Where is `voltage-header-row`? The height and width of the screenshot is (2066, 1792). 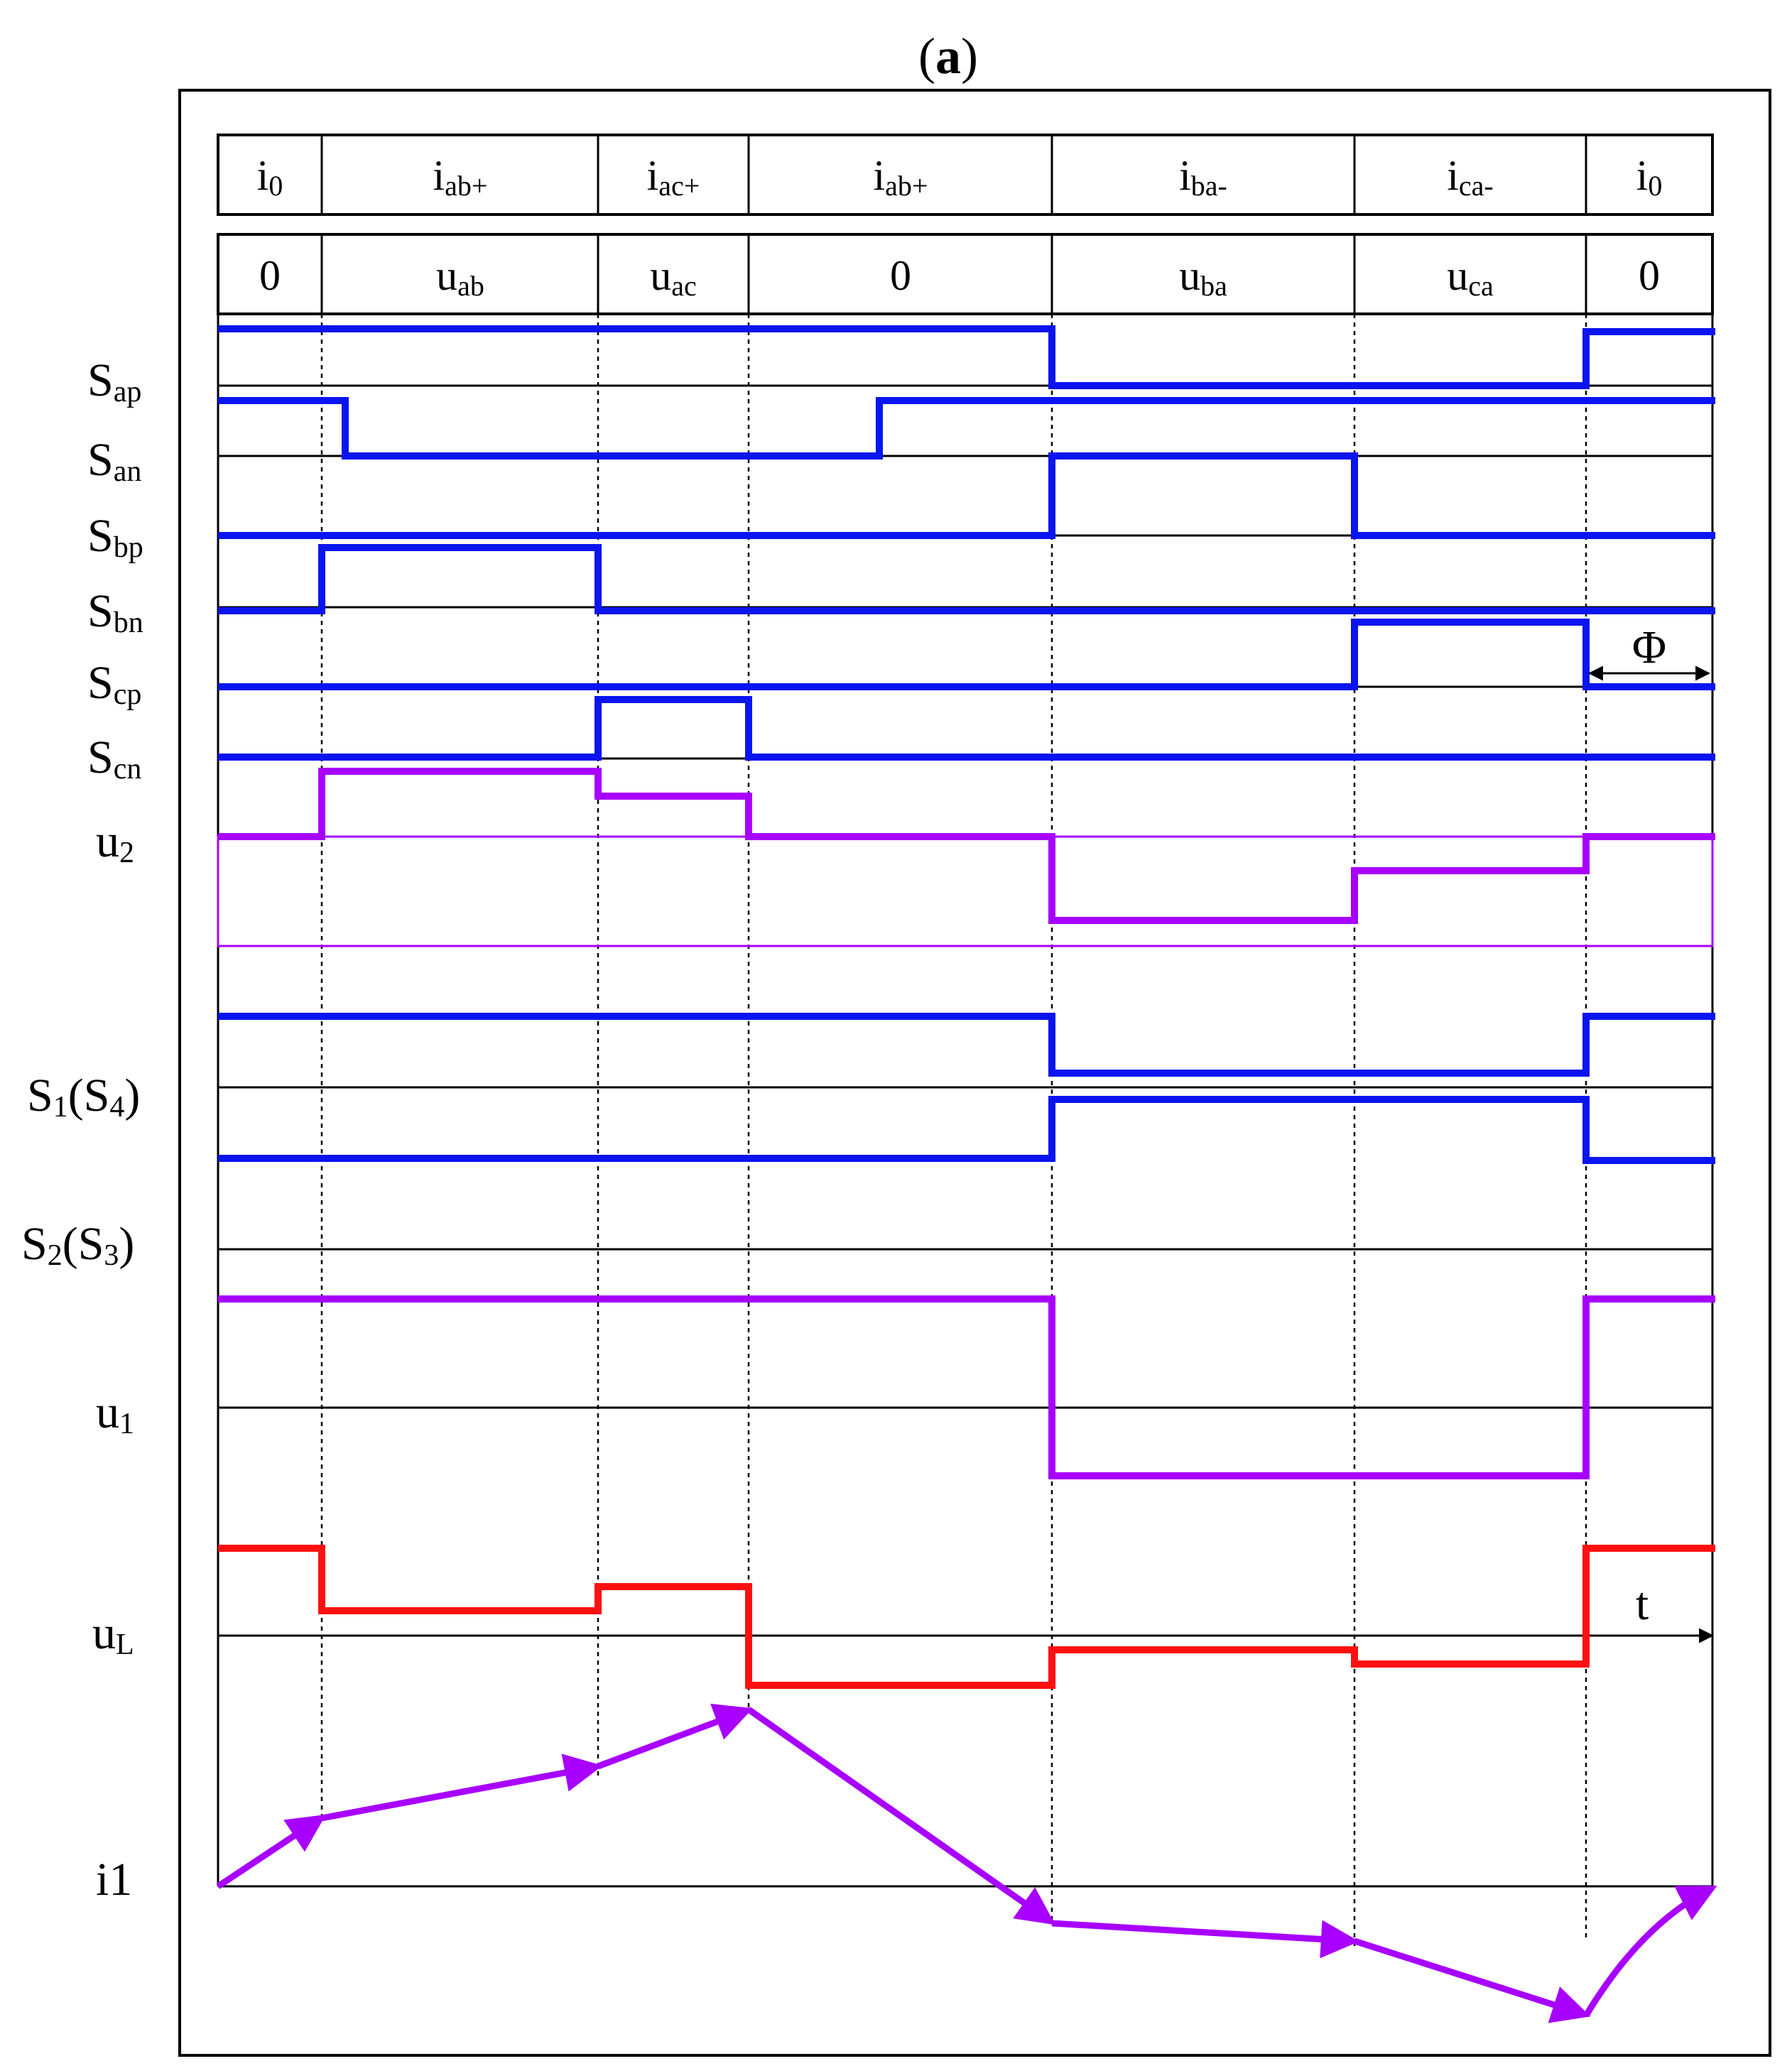 voltage-header-row is located at coordinates (966, 274).